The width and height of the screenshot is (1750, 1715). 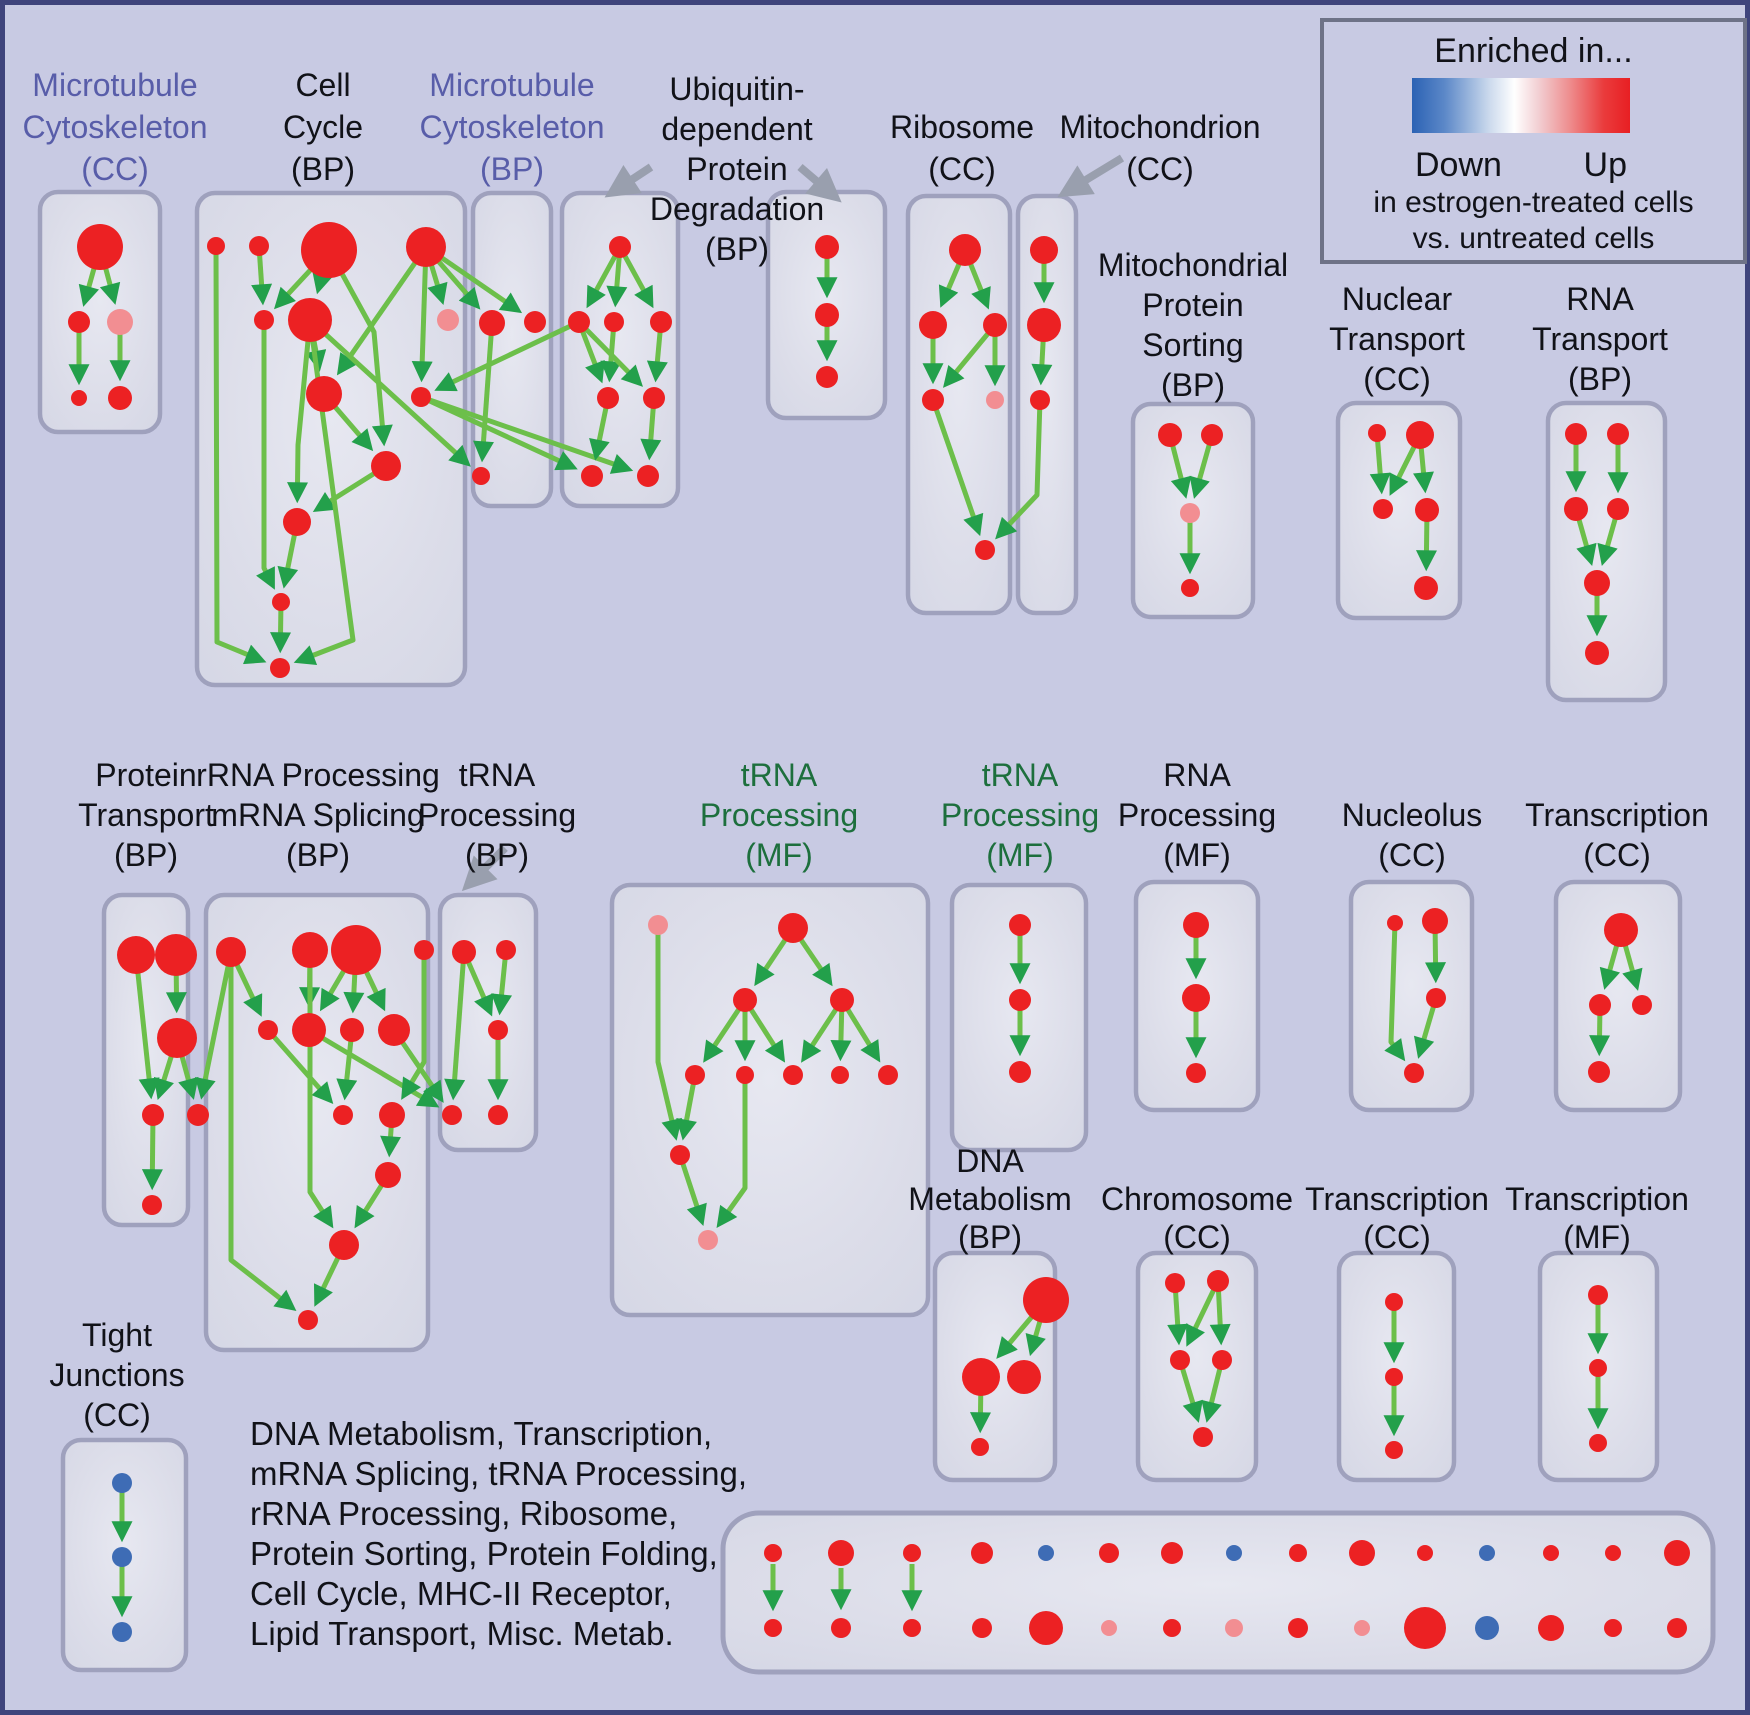 What do you see at coordinates (136, 955) in the screenshot?
I see `node-p0` at bounding box center [136, 955].